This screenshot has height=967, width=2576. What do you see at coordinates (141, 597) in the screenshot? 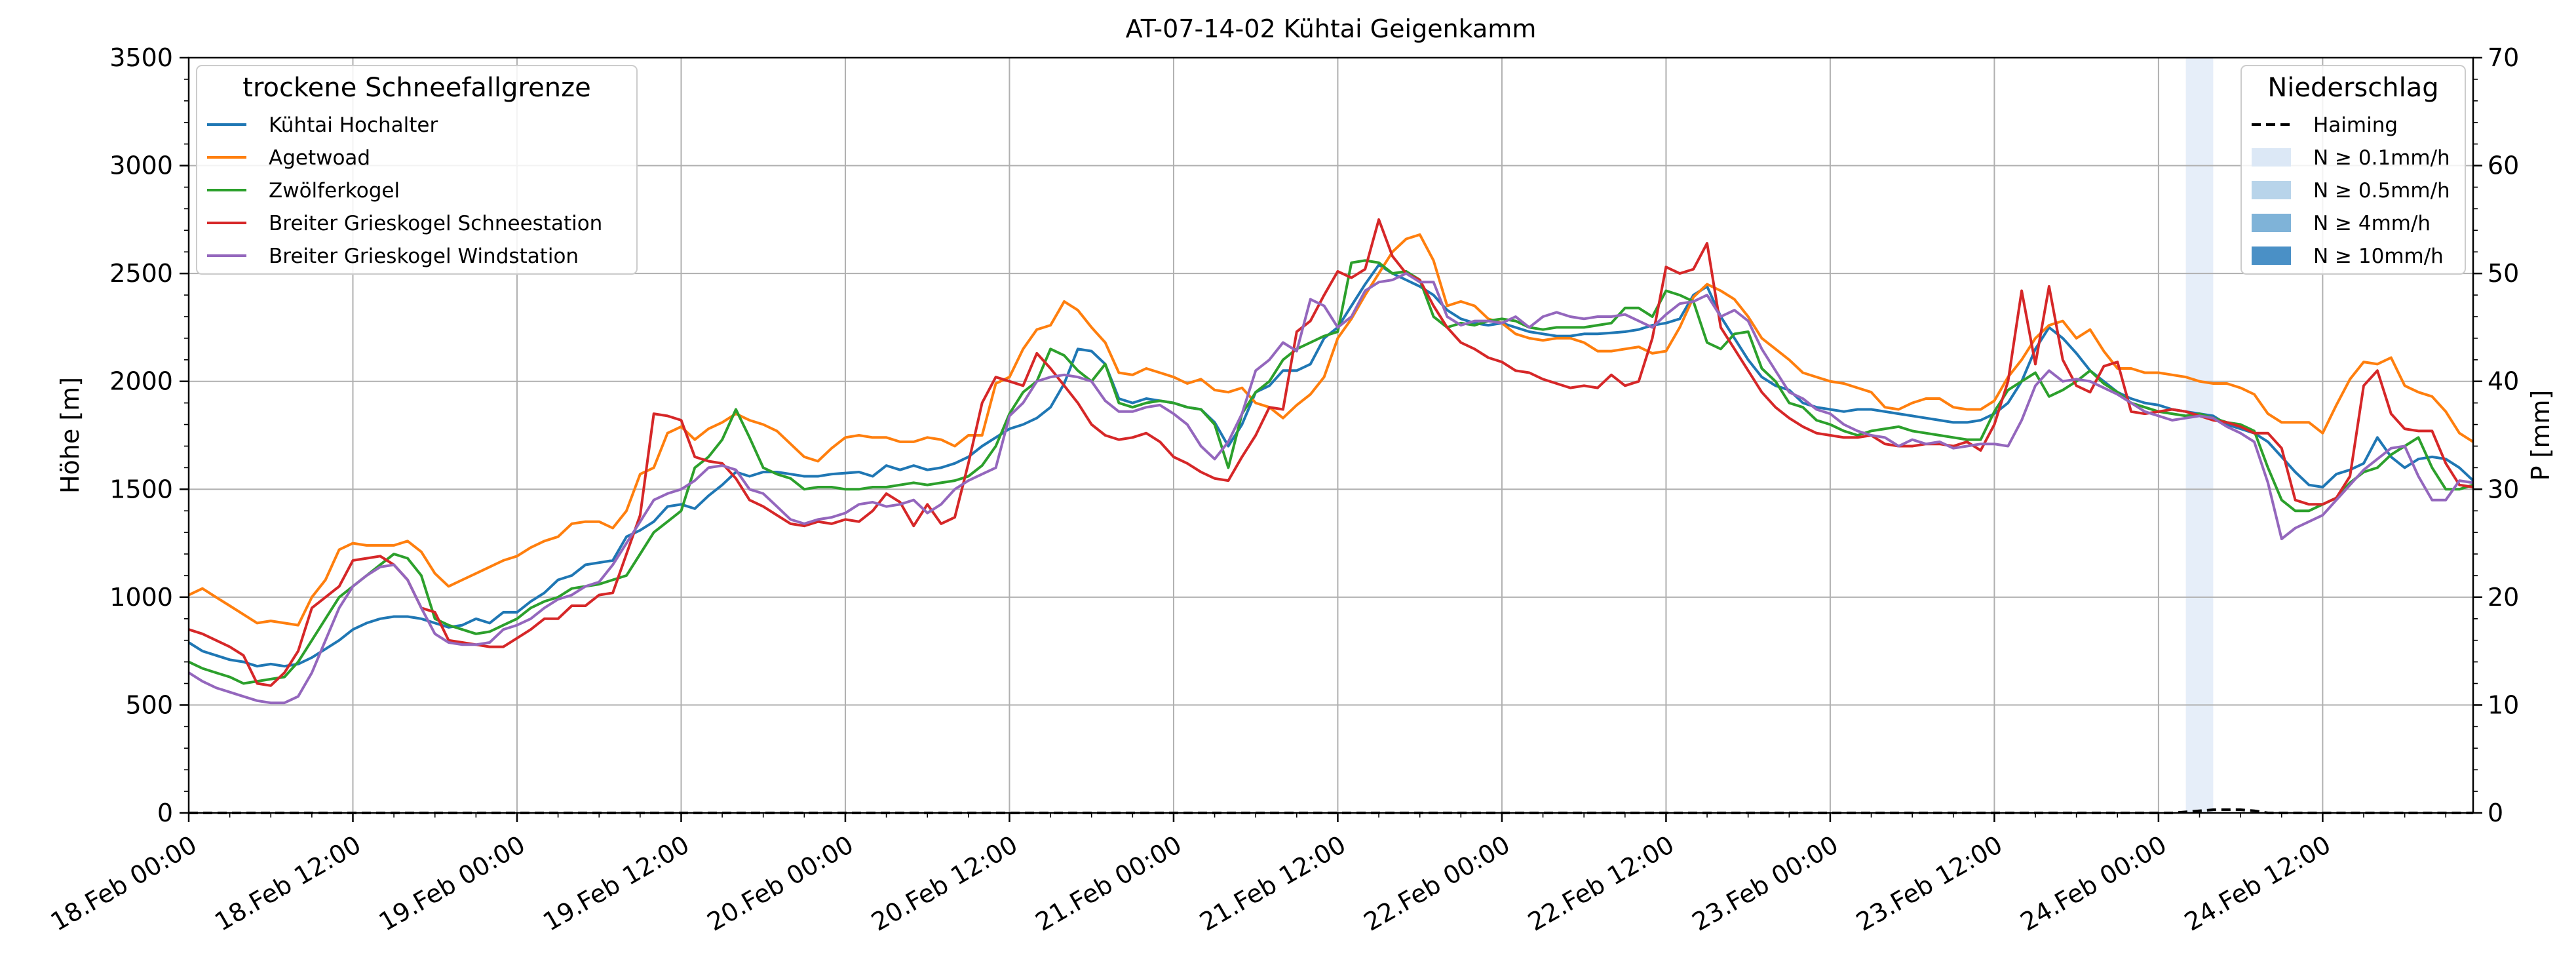
I see `y-tick-label: 1000` at bounding box center [141, 597].